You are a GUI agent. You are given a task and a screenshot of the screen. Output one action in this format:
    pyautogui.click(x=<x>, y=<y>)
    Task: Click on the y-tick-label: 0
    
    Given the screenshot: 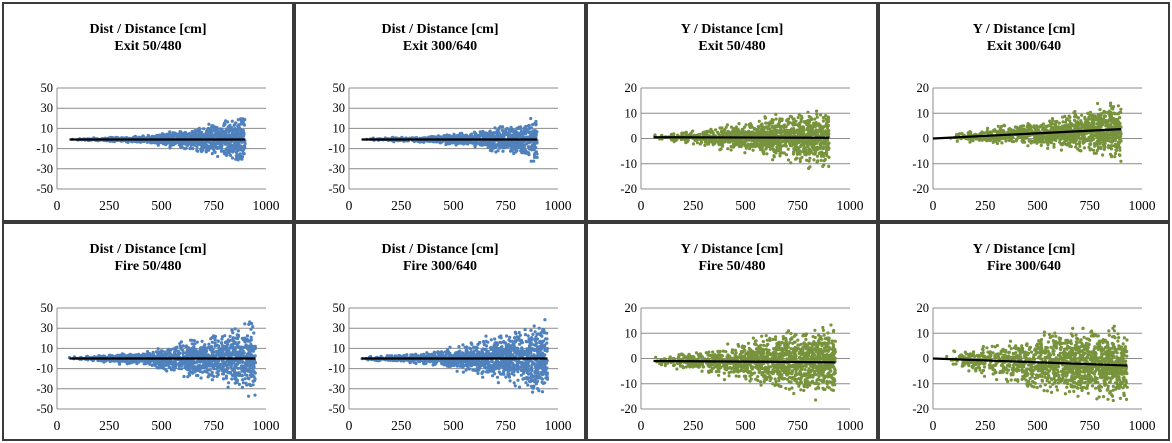 What is the action you would take?
    pyautogui.click(x=926, y=139)
    